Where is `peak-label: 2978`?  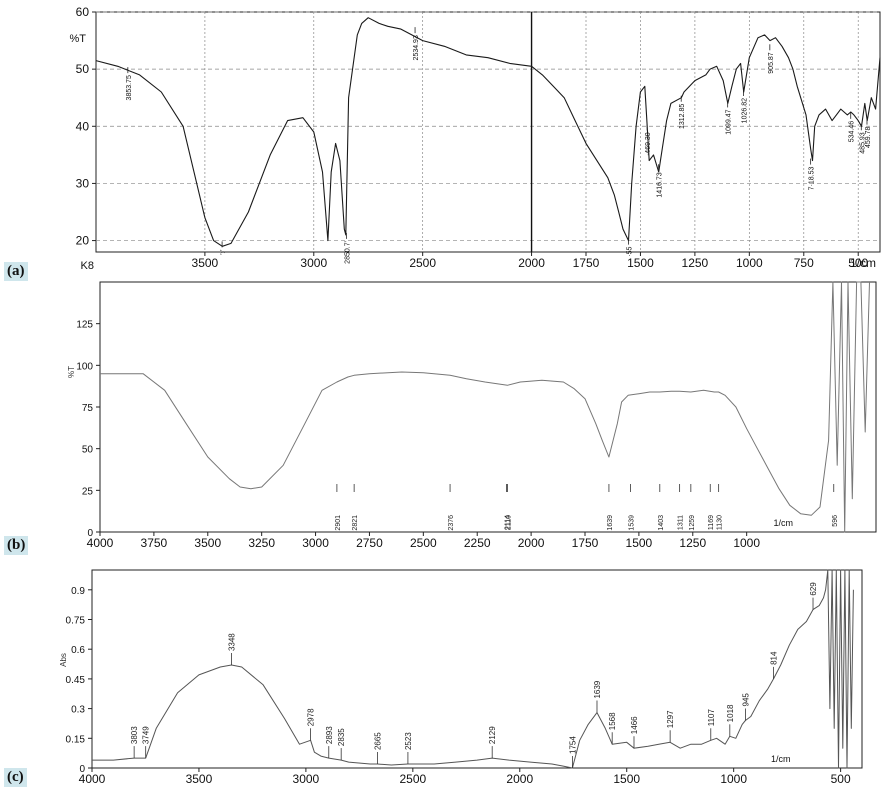
peak-label: 2978 is located at coordinates (311, 717).